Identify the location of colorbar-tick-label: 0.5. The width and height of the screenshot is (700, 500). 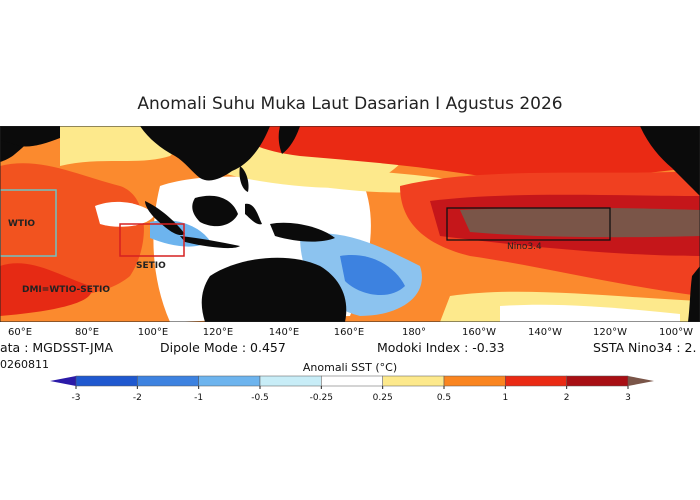
(444, 398).